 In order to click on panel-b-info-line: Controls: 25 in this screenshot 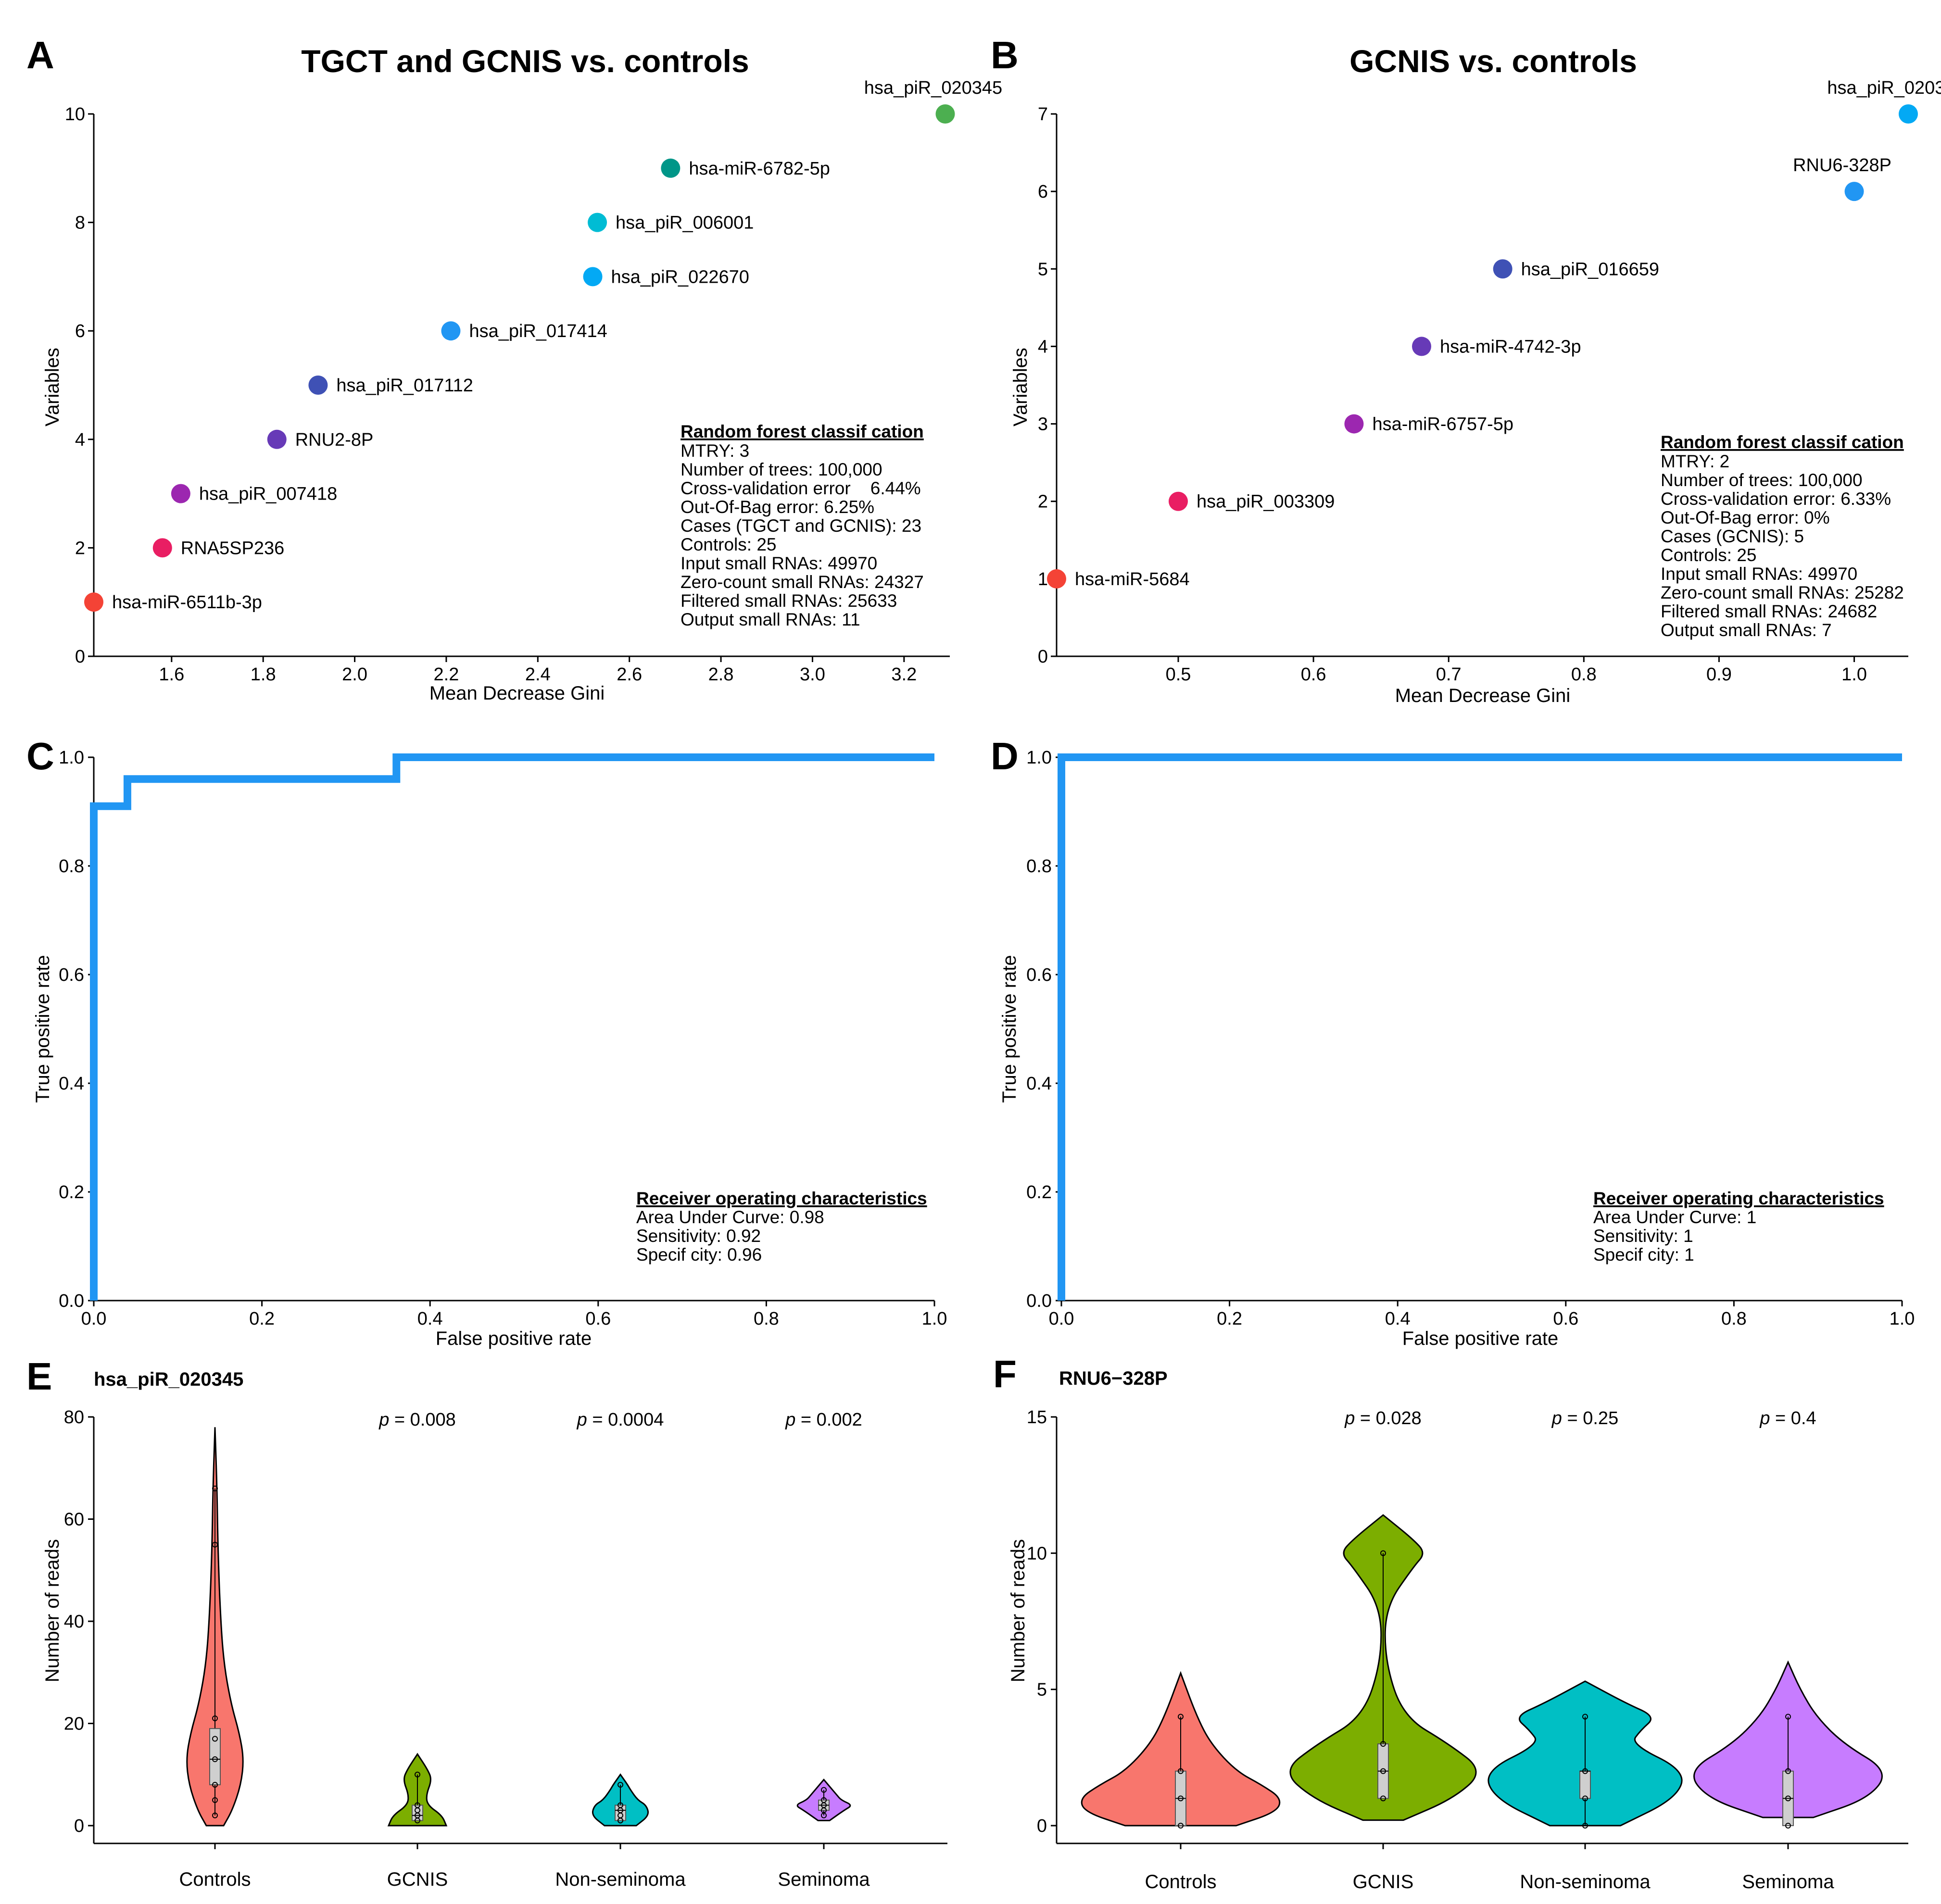, I will do `click(1709, 555)`.